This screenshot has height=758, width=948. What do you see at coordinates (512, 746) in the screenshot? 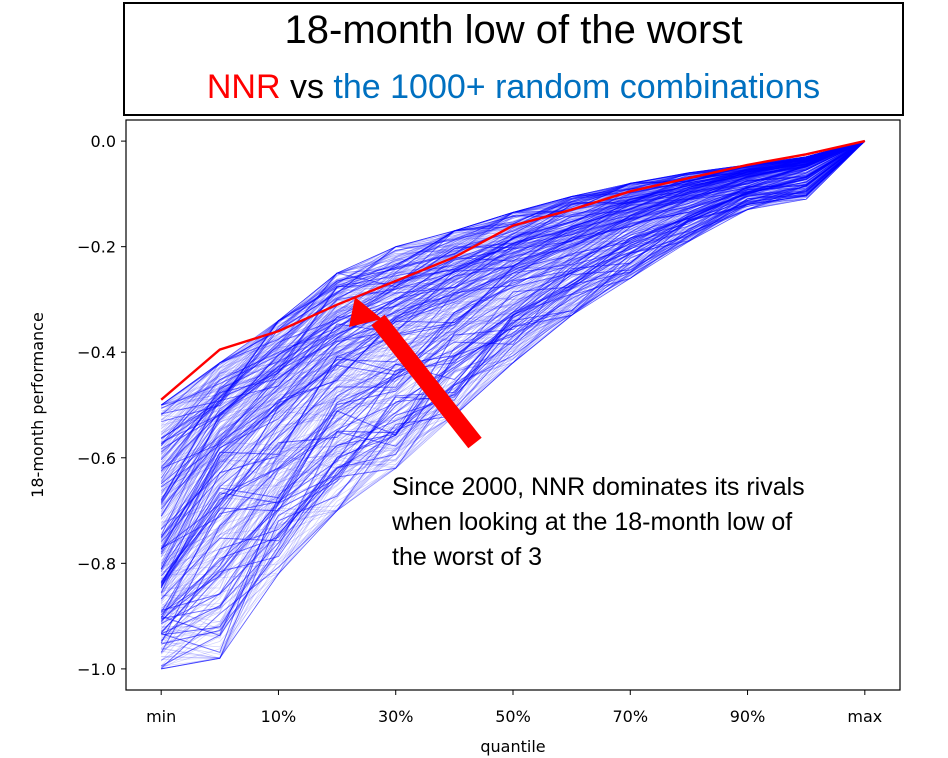
I see `x-axis-label: quantile` at bounding box center [512, 746].